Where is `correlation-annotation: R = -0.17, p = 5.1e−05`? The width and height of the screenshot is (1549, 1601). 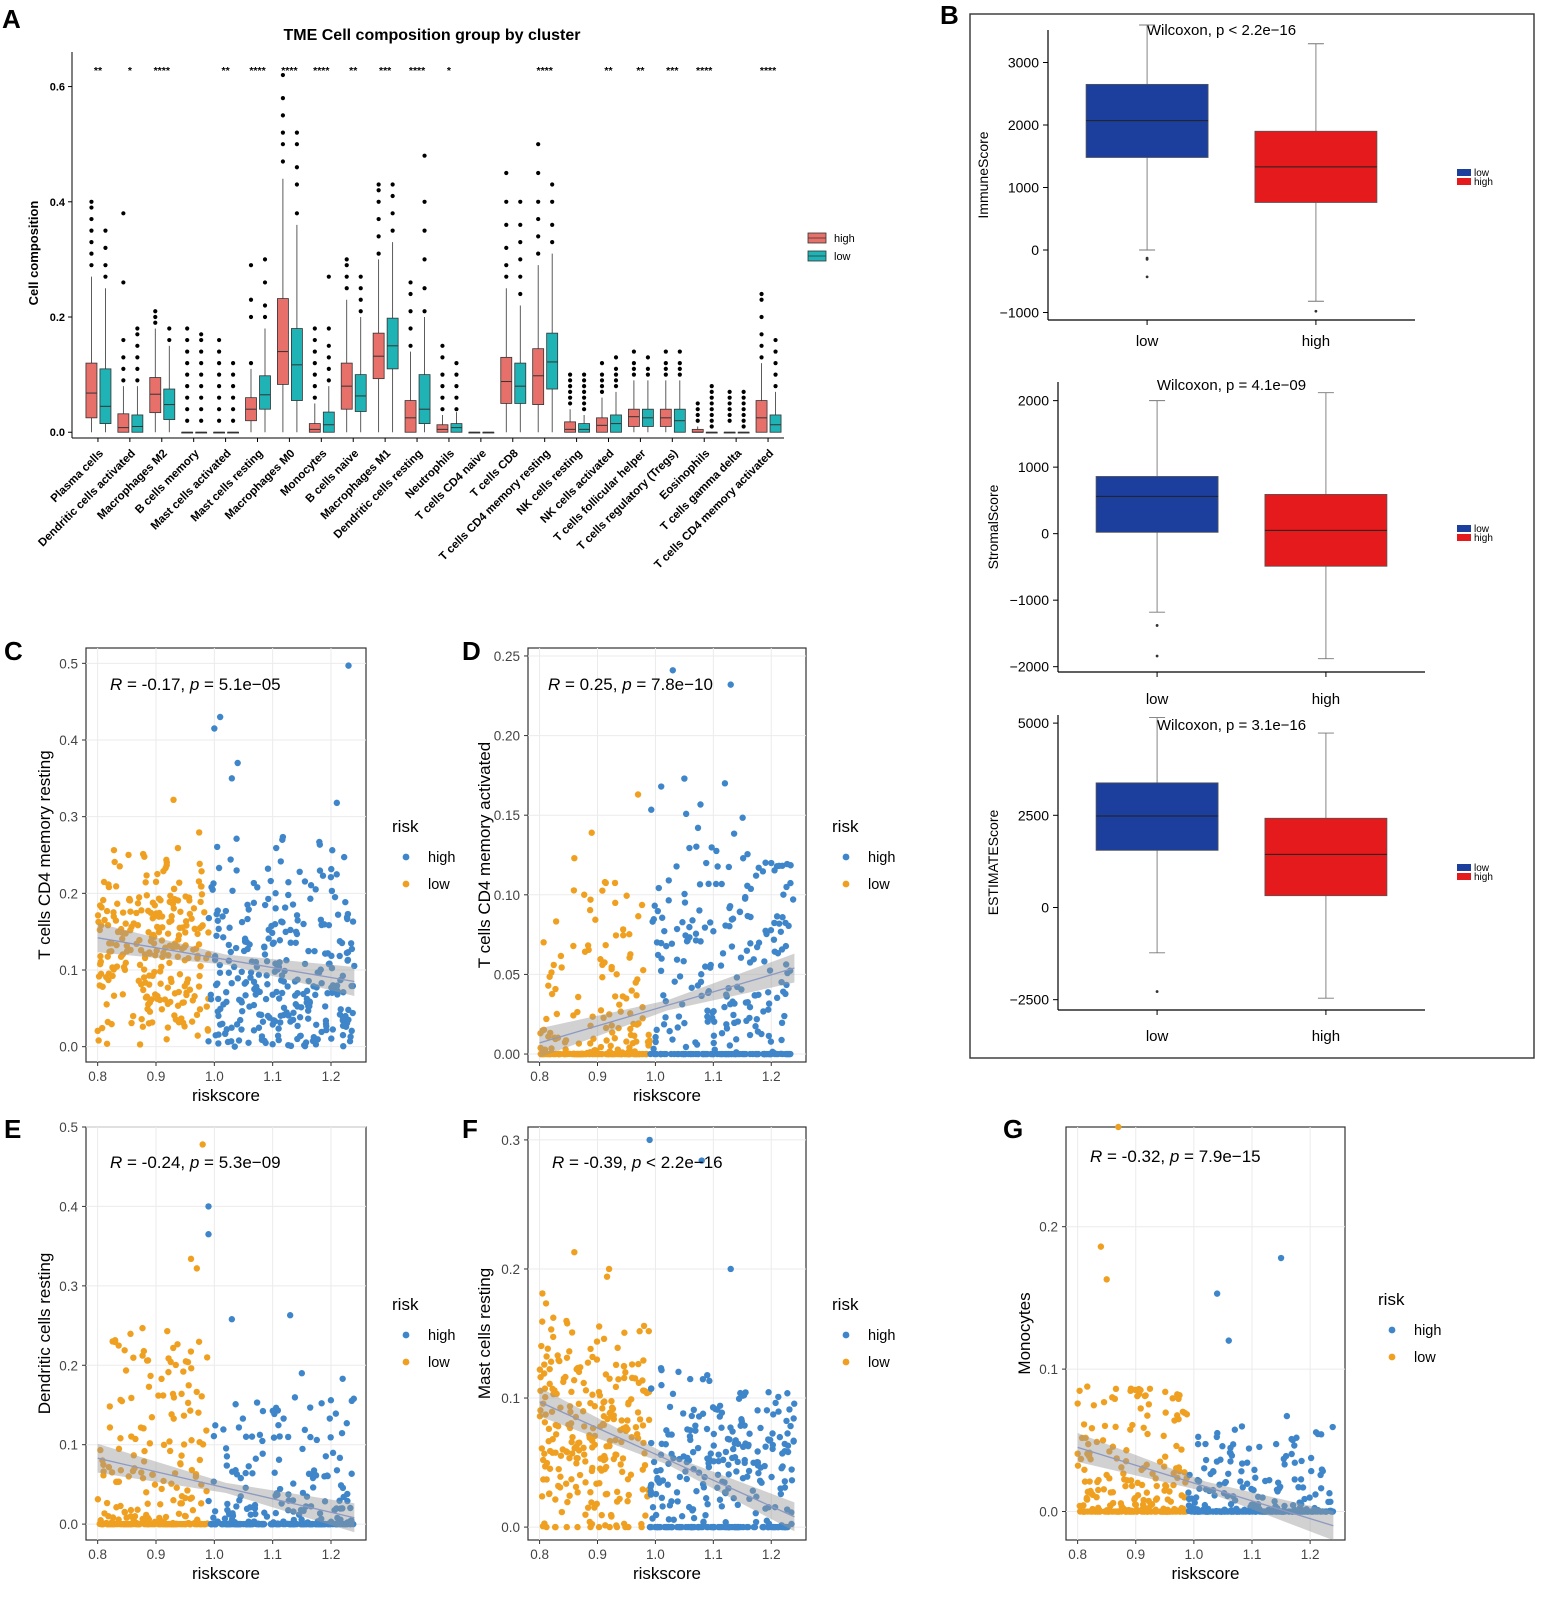
correlation-annotation: R = -0.17, p = 5.1e−05 is located at coordinates (195, 684).